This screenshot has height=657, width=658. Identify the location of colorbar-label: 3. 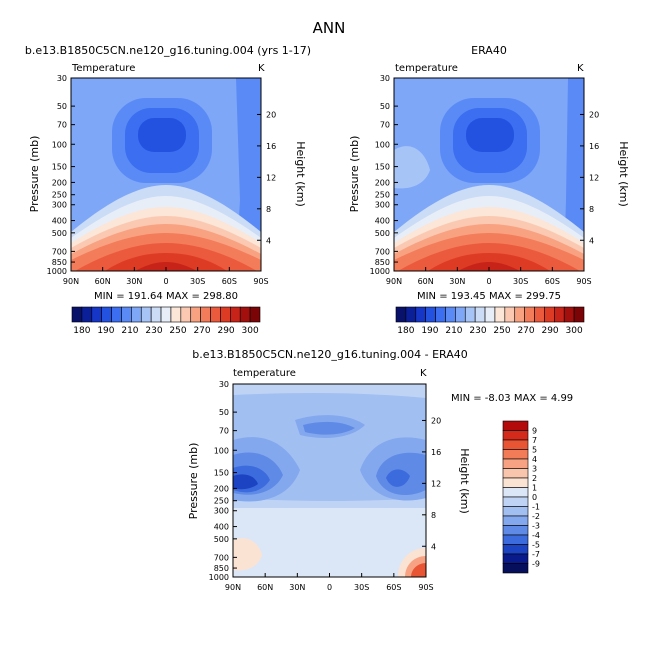
(534, 469).